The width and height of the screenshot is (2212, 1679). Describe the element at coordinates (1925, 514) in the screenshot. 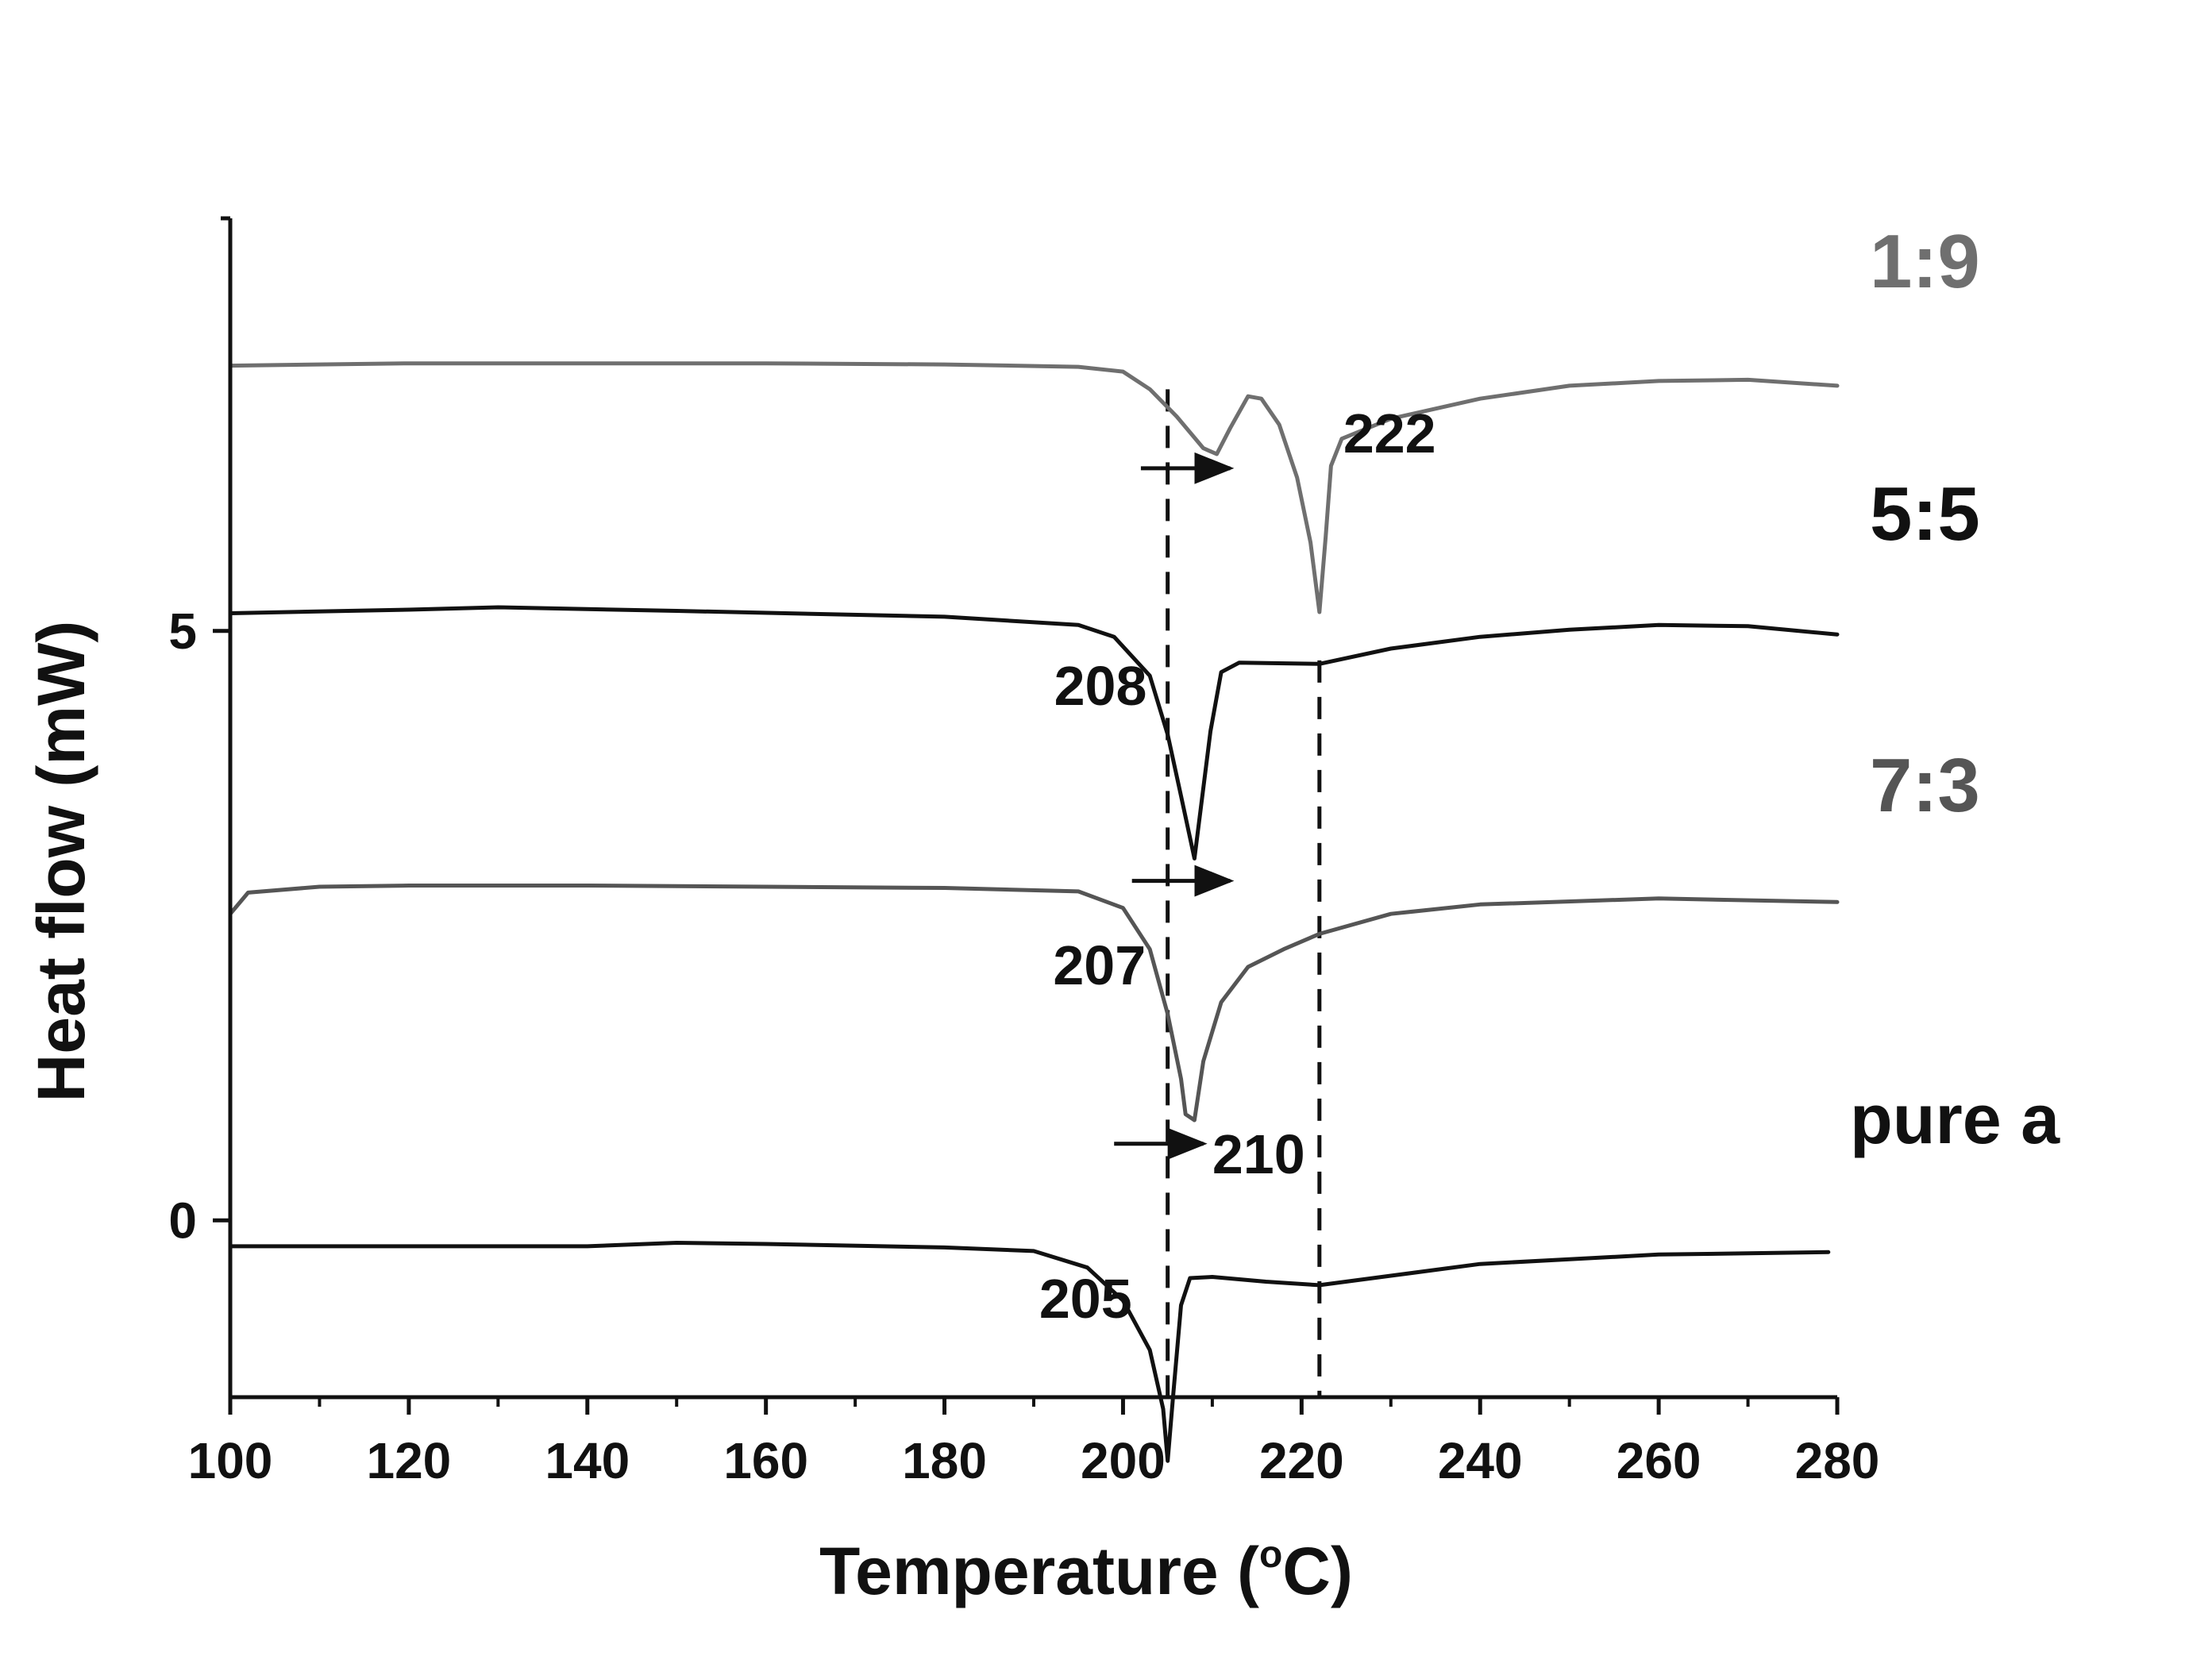

I see `series-label-5-5: 5:5` at that location.